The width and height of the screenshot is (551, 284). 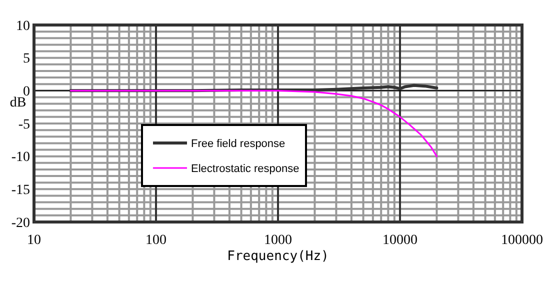 I want to click on y-tick-label: -20, so click(x=20, y=223).